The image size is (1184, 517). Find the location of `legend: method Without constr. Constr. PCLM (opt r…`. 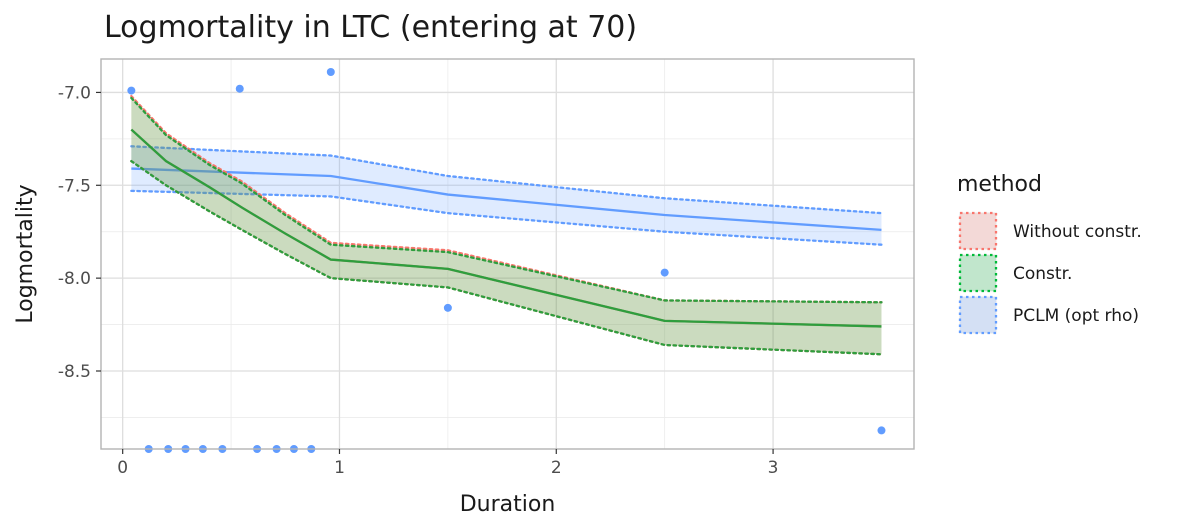

legend: method Without constr. Constr. PCLM (opt r… is located at coordinates (1049, 253).